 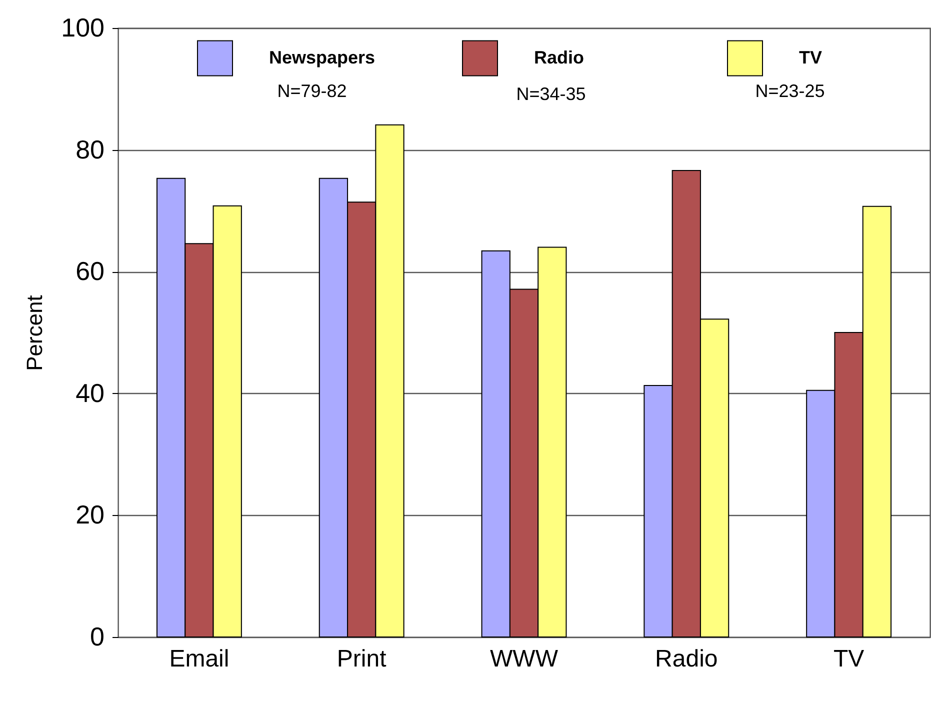 I want to click on x-tick-label: Print, so click(x=361, y=659).